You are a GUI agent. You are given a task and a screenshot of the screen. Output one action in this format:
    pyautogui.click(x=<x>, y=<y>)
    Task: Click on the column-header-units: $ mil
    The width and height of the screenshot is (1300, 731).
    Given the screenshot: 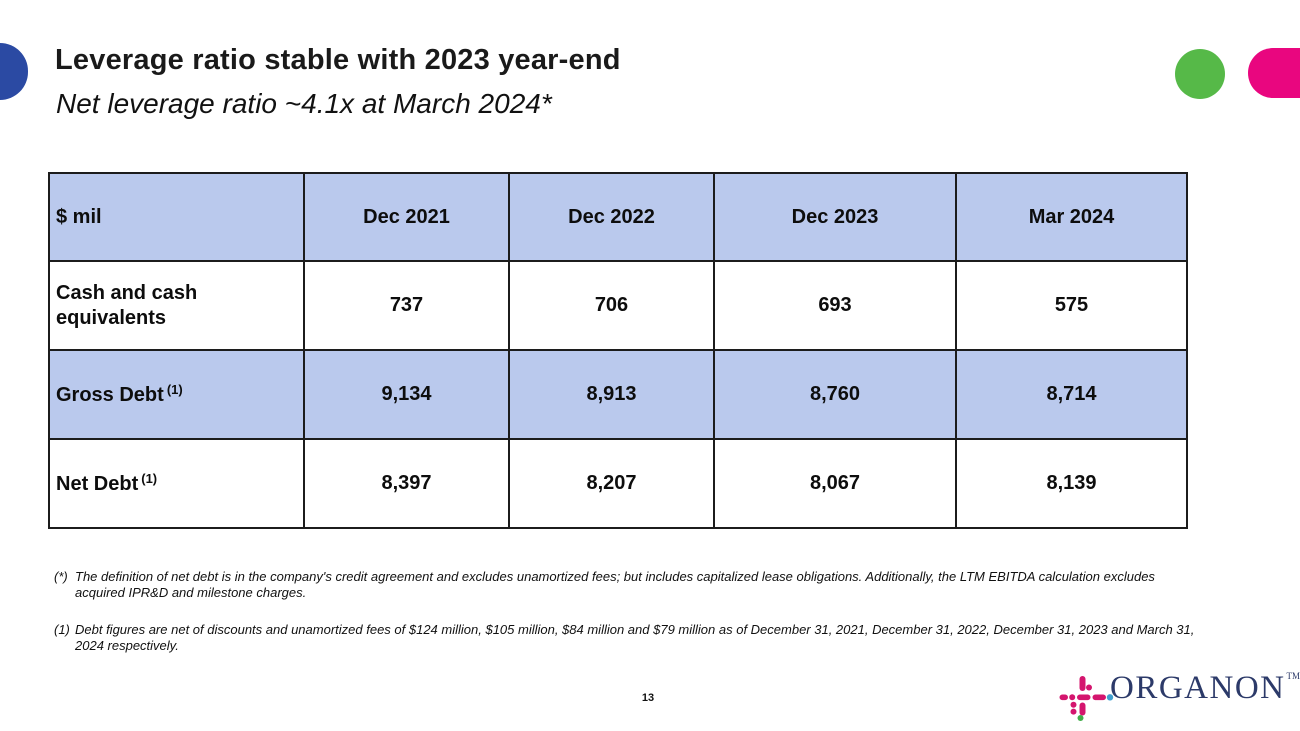 What is the action you would take?
    pyautogui.click(x=176, y=217)
    